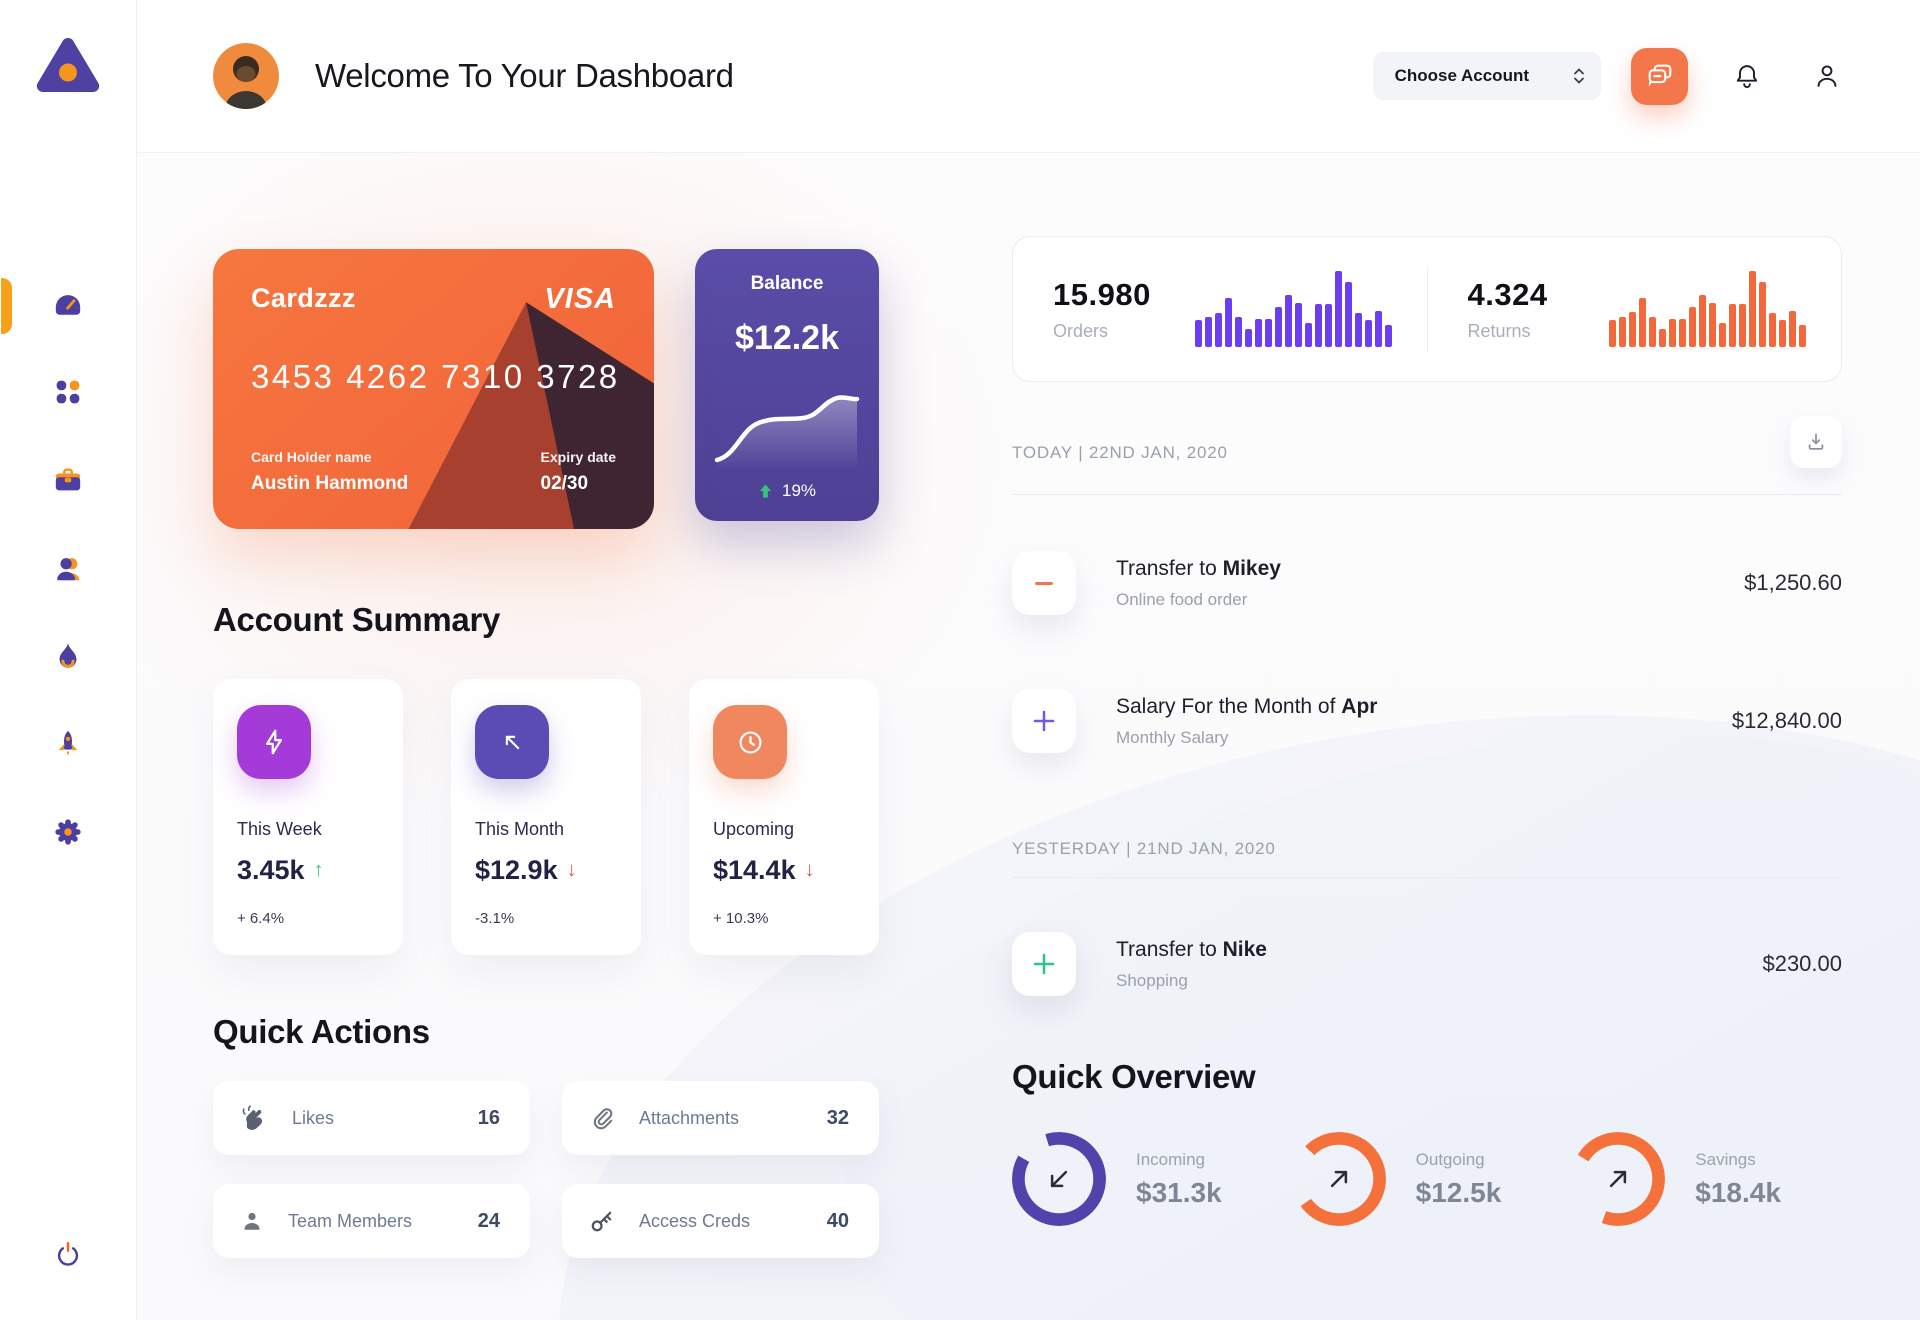 The image size is (1920, 1320). I want to click on profile-button, so click(1827, 76).